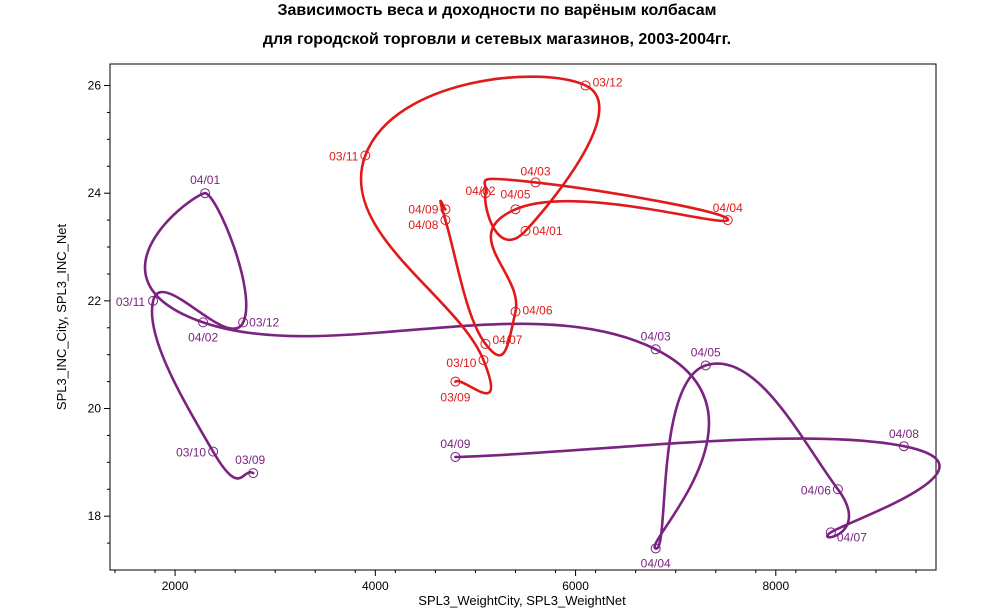 The width and height of the screenshot is (994, 609). What do you see at coordinates (575, 586) in the screenshot?
I see `x-tick-label: 6000` at bounding box center [575, 586].